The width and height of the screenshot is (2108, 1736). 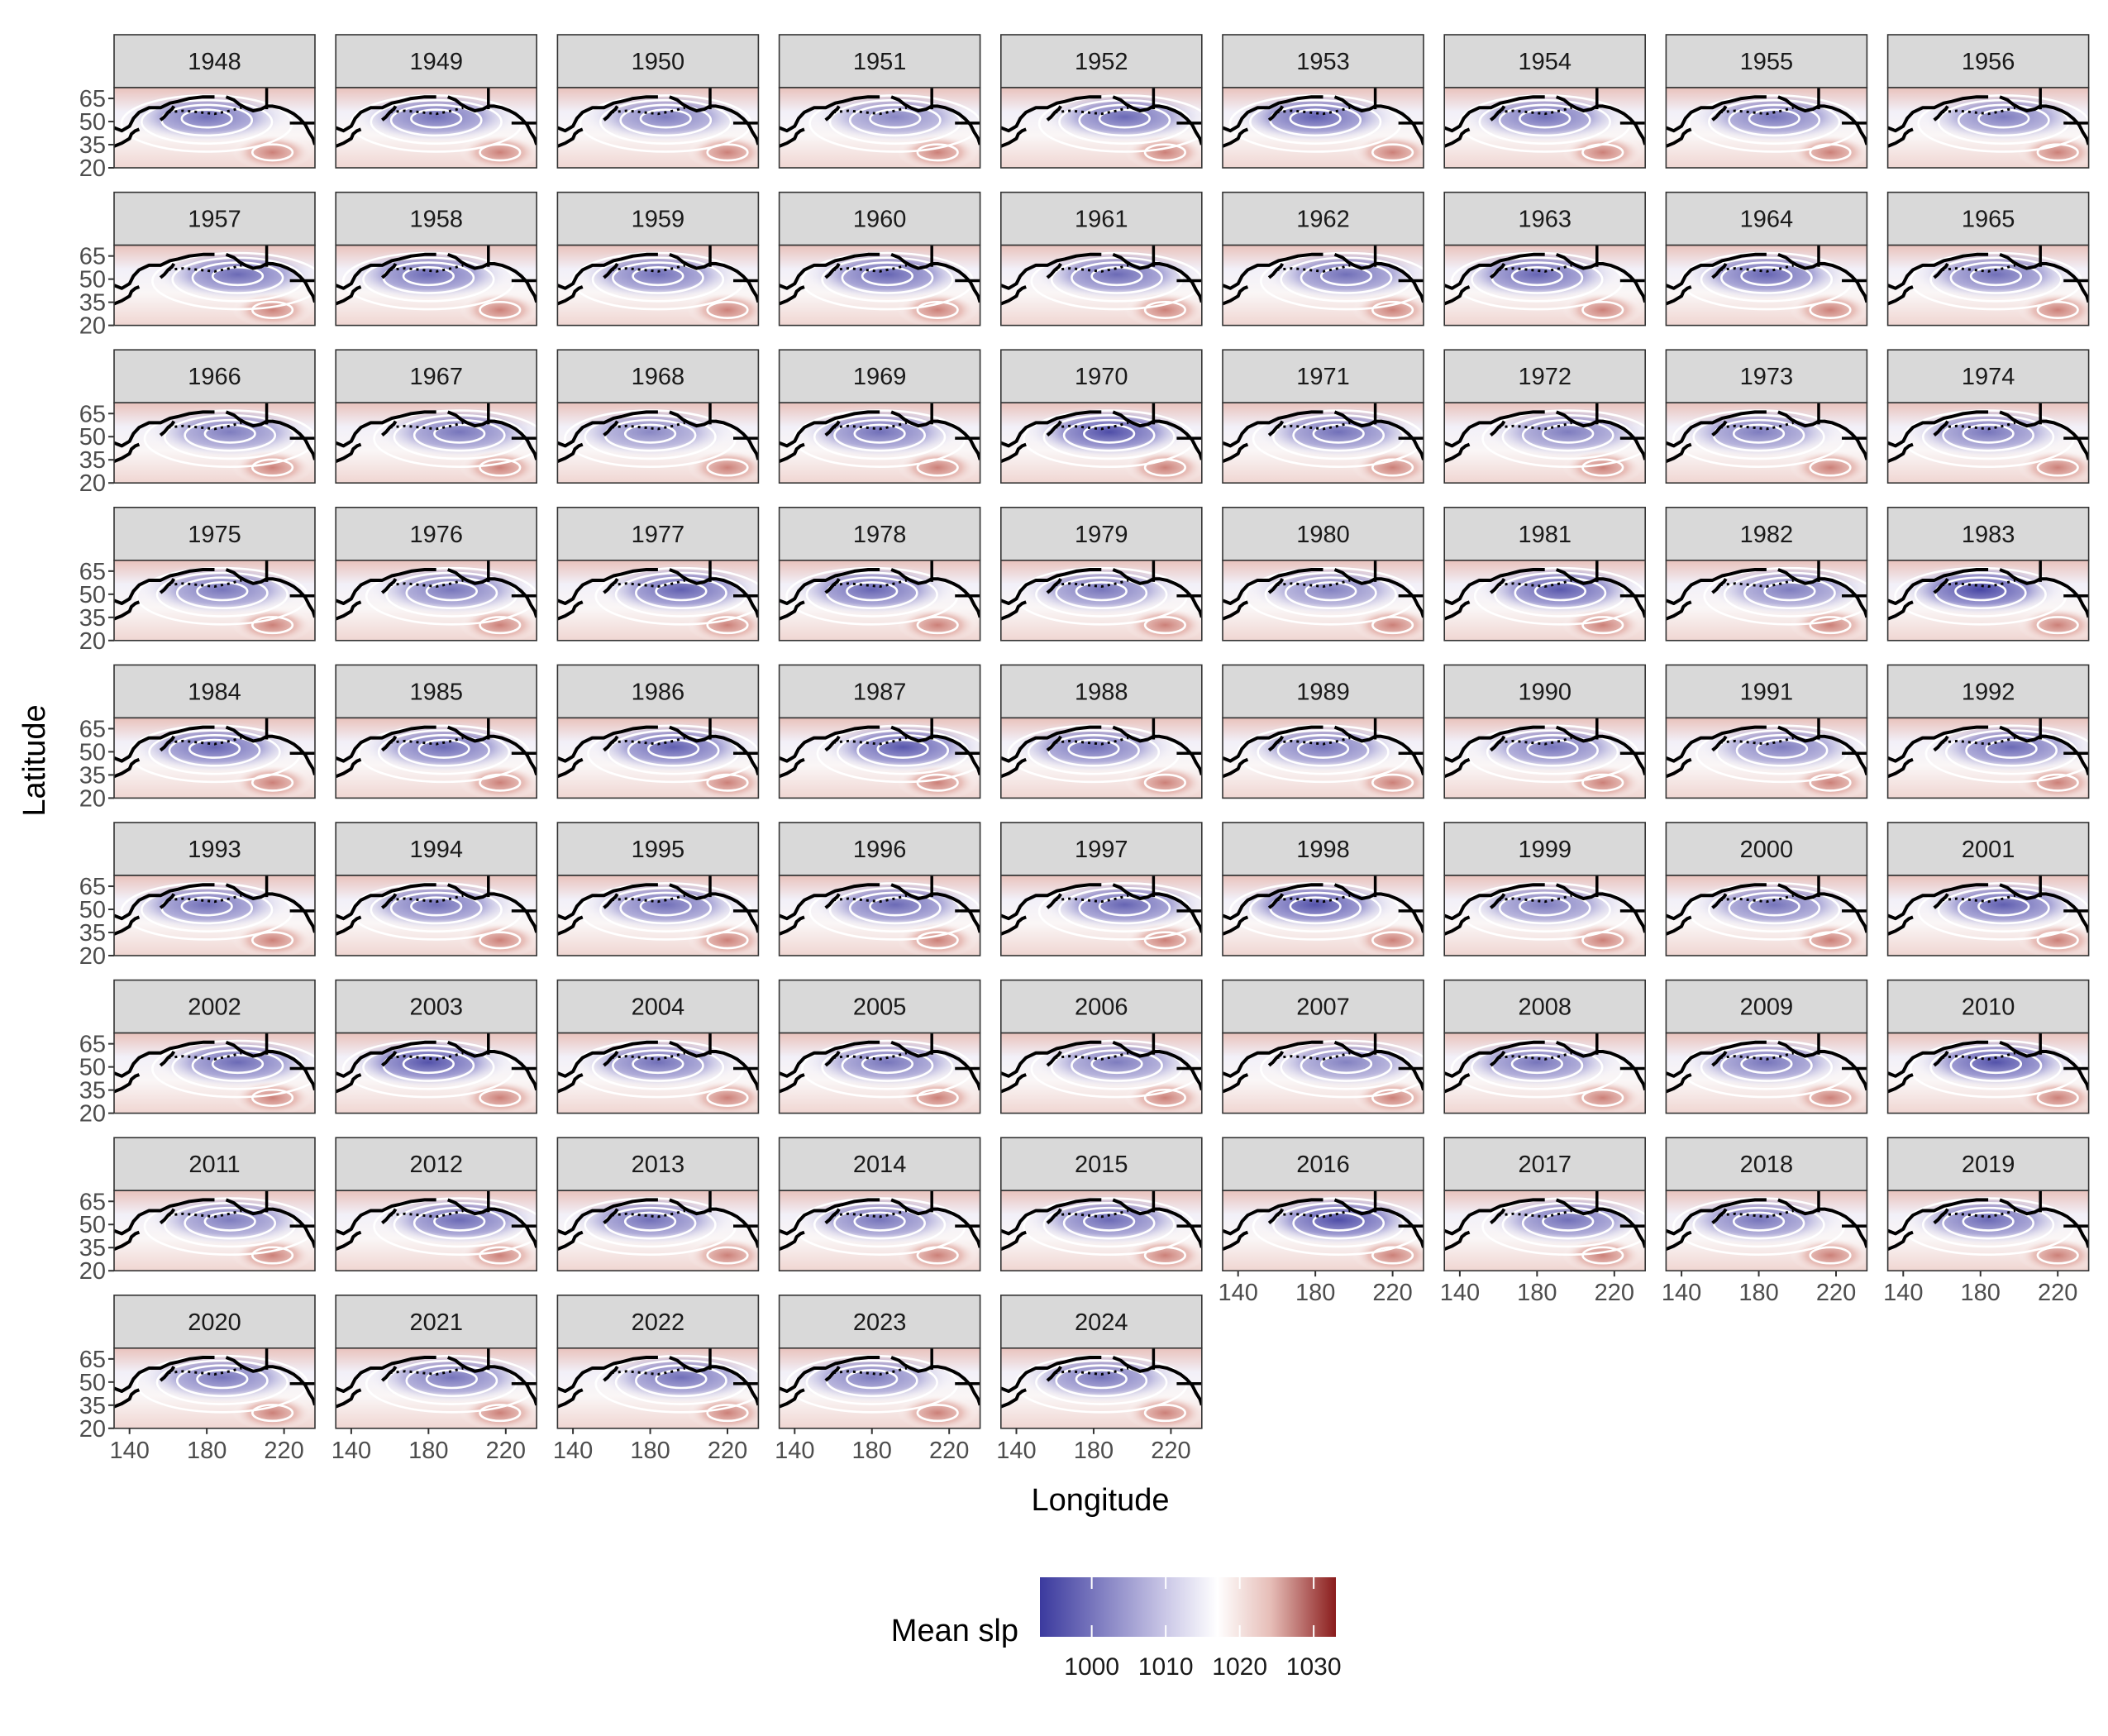 I want to click on facet-label: 1968, so click(x=658, y=377).